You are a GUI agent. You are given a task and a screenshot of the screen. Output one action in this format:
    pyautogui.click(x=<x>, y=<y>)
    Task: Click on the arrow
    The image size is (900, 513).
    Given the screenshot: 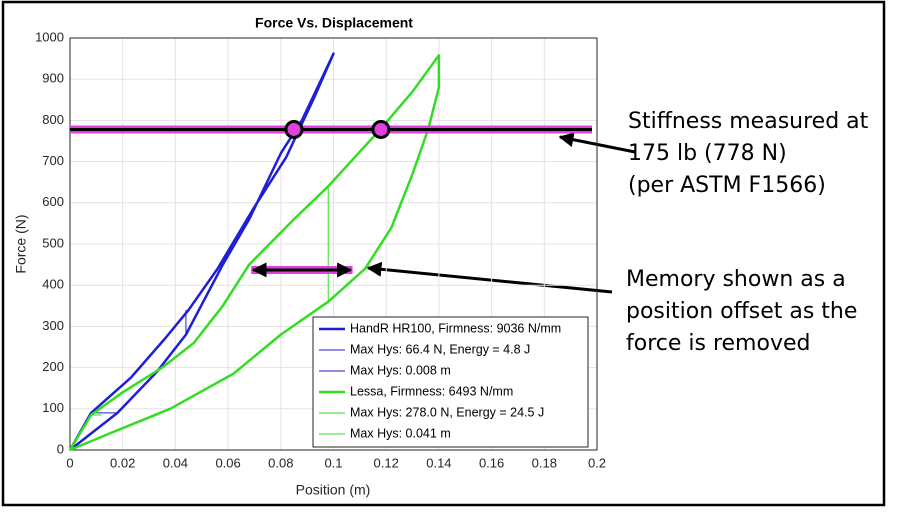 What is the action you would take?
    pyautogui.click(x=489, y=277)
    